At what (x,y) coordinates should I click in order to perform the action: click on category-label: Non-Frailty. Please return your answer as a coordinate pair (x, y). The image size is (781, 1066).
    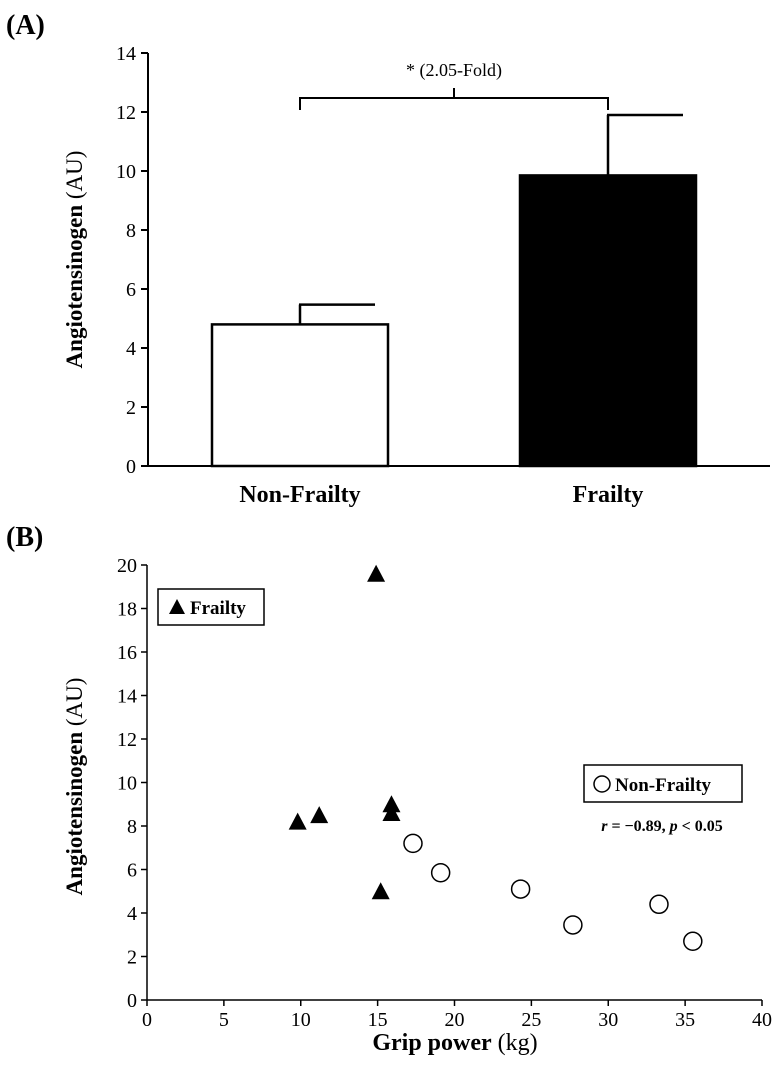
    Looking at the image, I should click on (299, 495).